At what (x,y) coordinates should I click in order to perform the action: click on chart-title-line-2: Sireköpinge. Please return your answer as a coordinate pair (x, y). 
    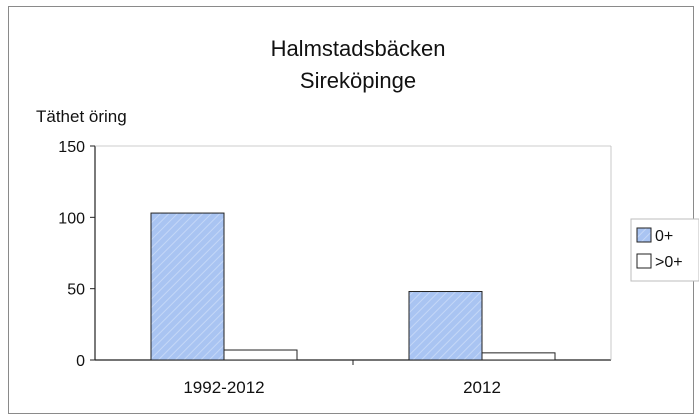
    Looking at the image, I should click on (358, 80).